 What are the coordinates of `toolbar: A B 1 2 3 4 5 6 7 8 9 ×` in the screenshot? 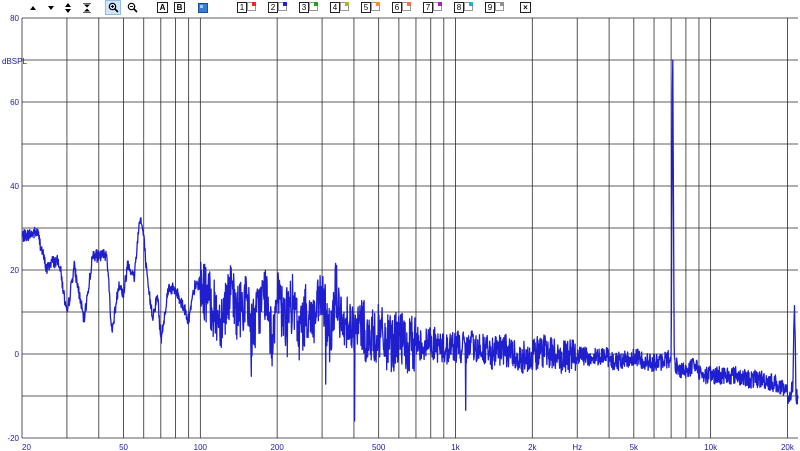 It's located at (400, 8).